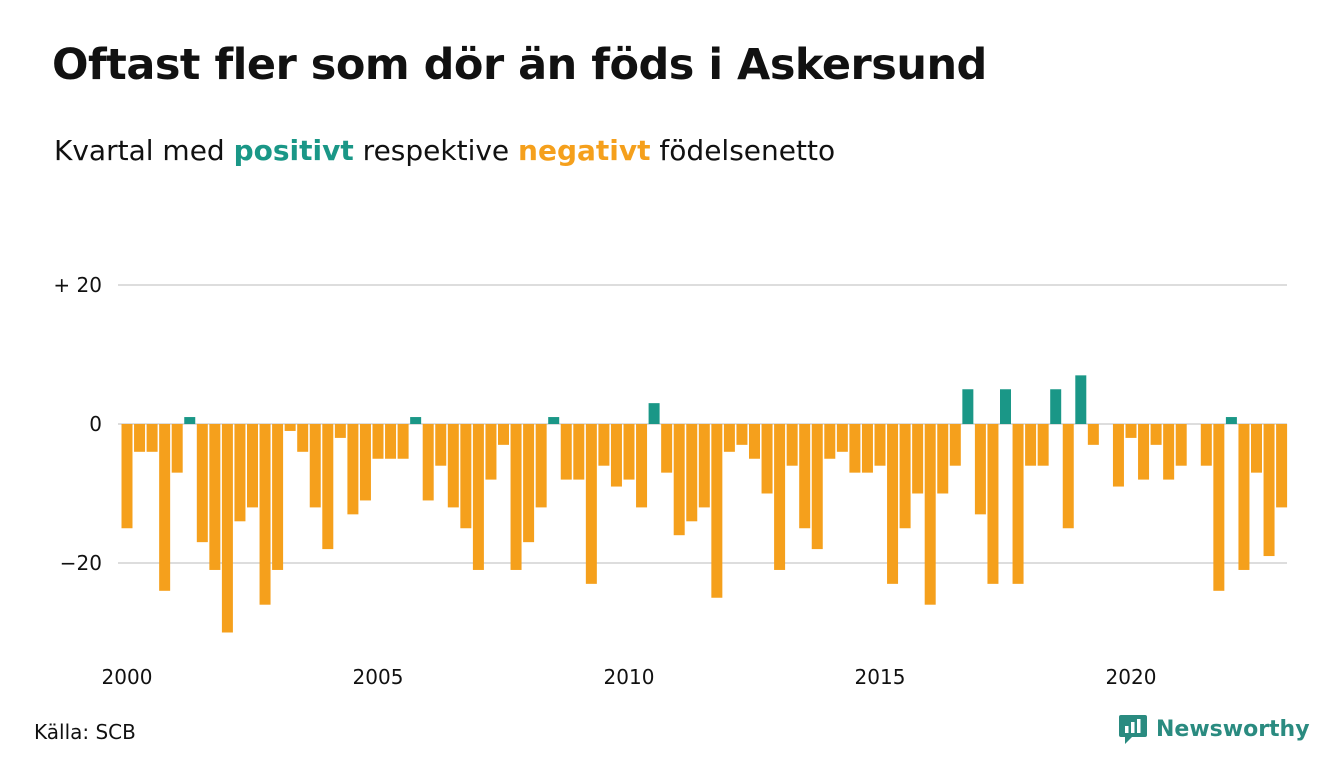 The height and width of the screenshot is (780, 1340). What do you see at coordinates (436, 150) in the screenshot?
I see `subtitle-middle: respektive` at bounding box center [436, 150].